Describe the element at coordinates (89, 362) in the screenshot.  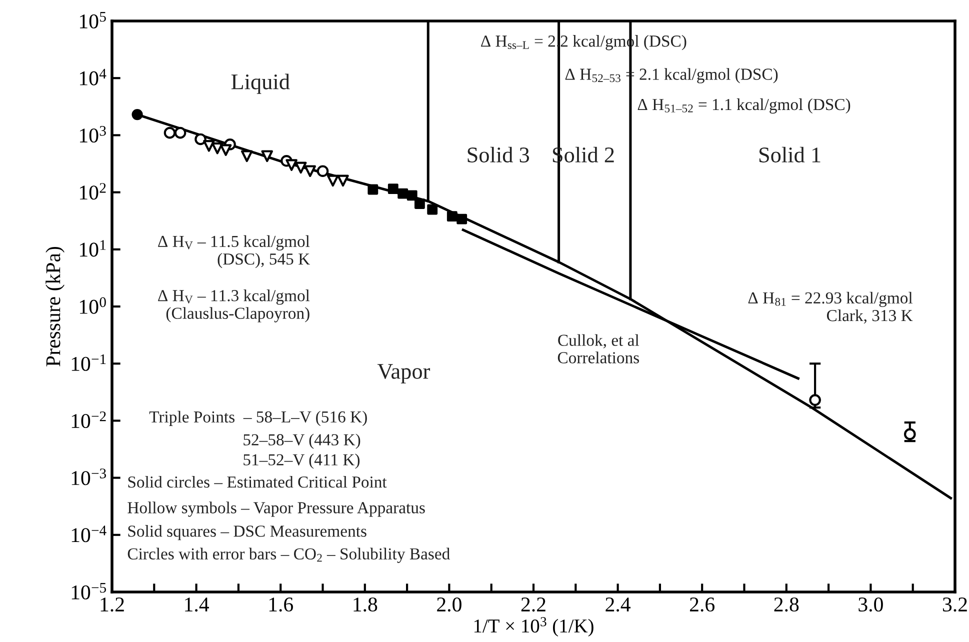
I see `y-tick-label: 10$^{−1}$` at that location.